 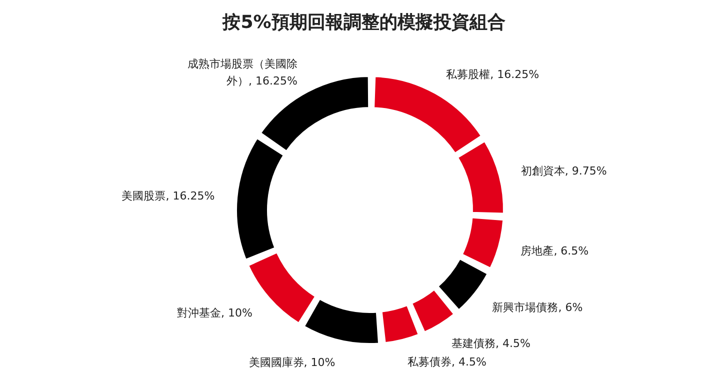 I want to click on slice-label: 新興市場債務, 6%, so click(x=537, y=307).